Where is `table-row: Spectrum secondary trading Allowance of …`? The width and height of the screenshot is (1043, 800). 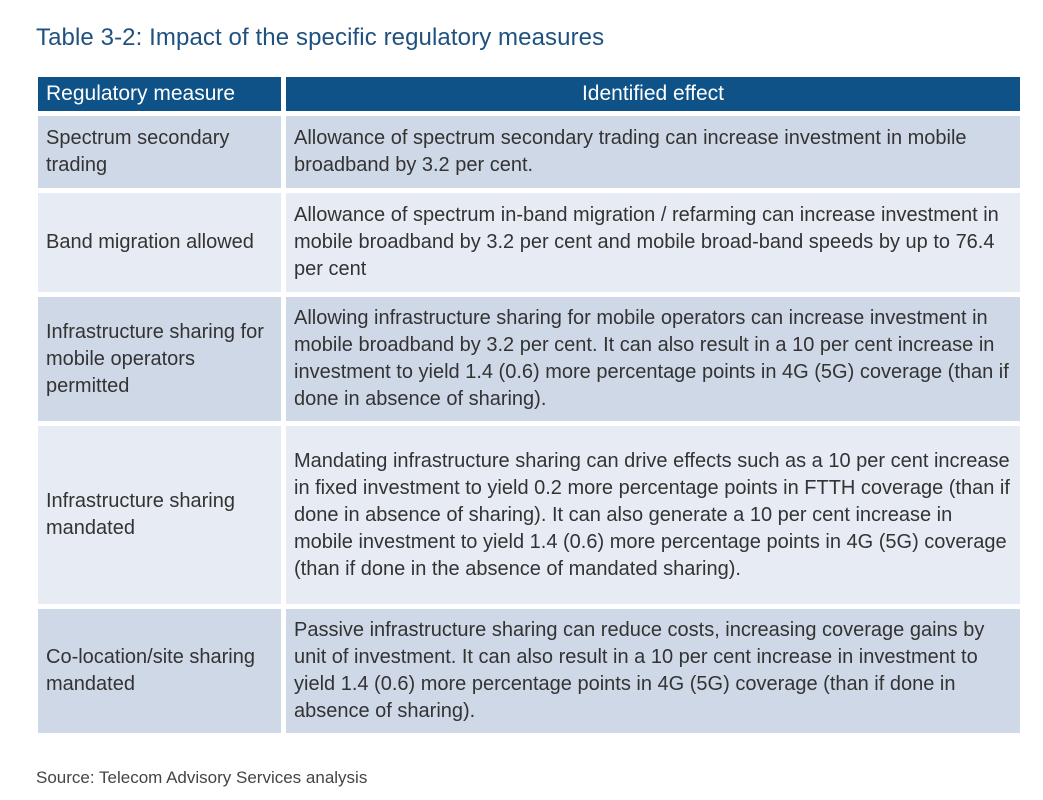
table-row: Spectrum secondary trading Allowance of … is located at coordinates (529, 152).